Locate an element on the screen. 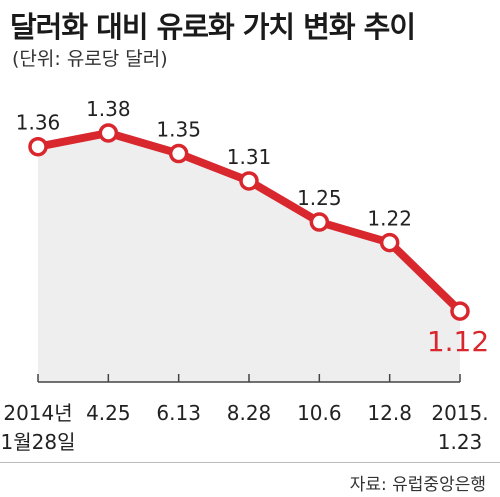 The image size is (500, 497). x-tick-label: 2014년 is located at coordinates (37, 413).